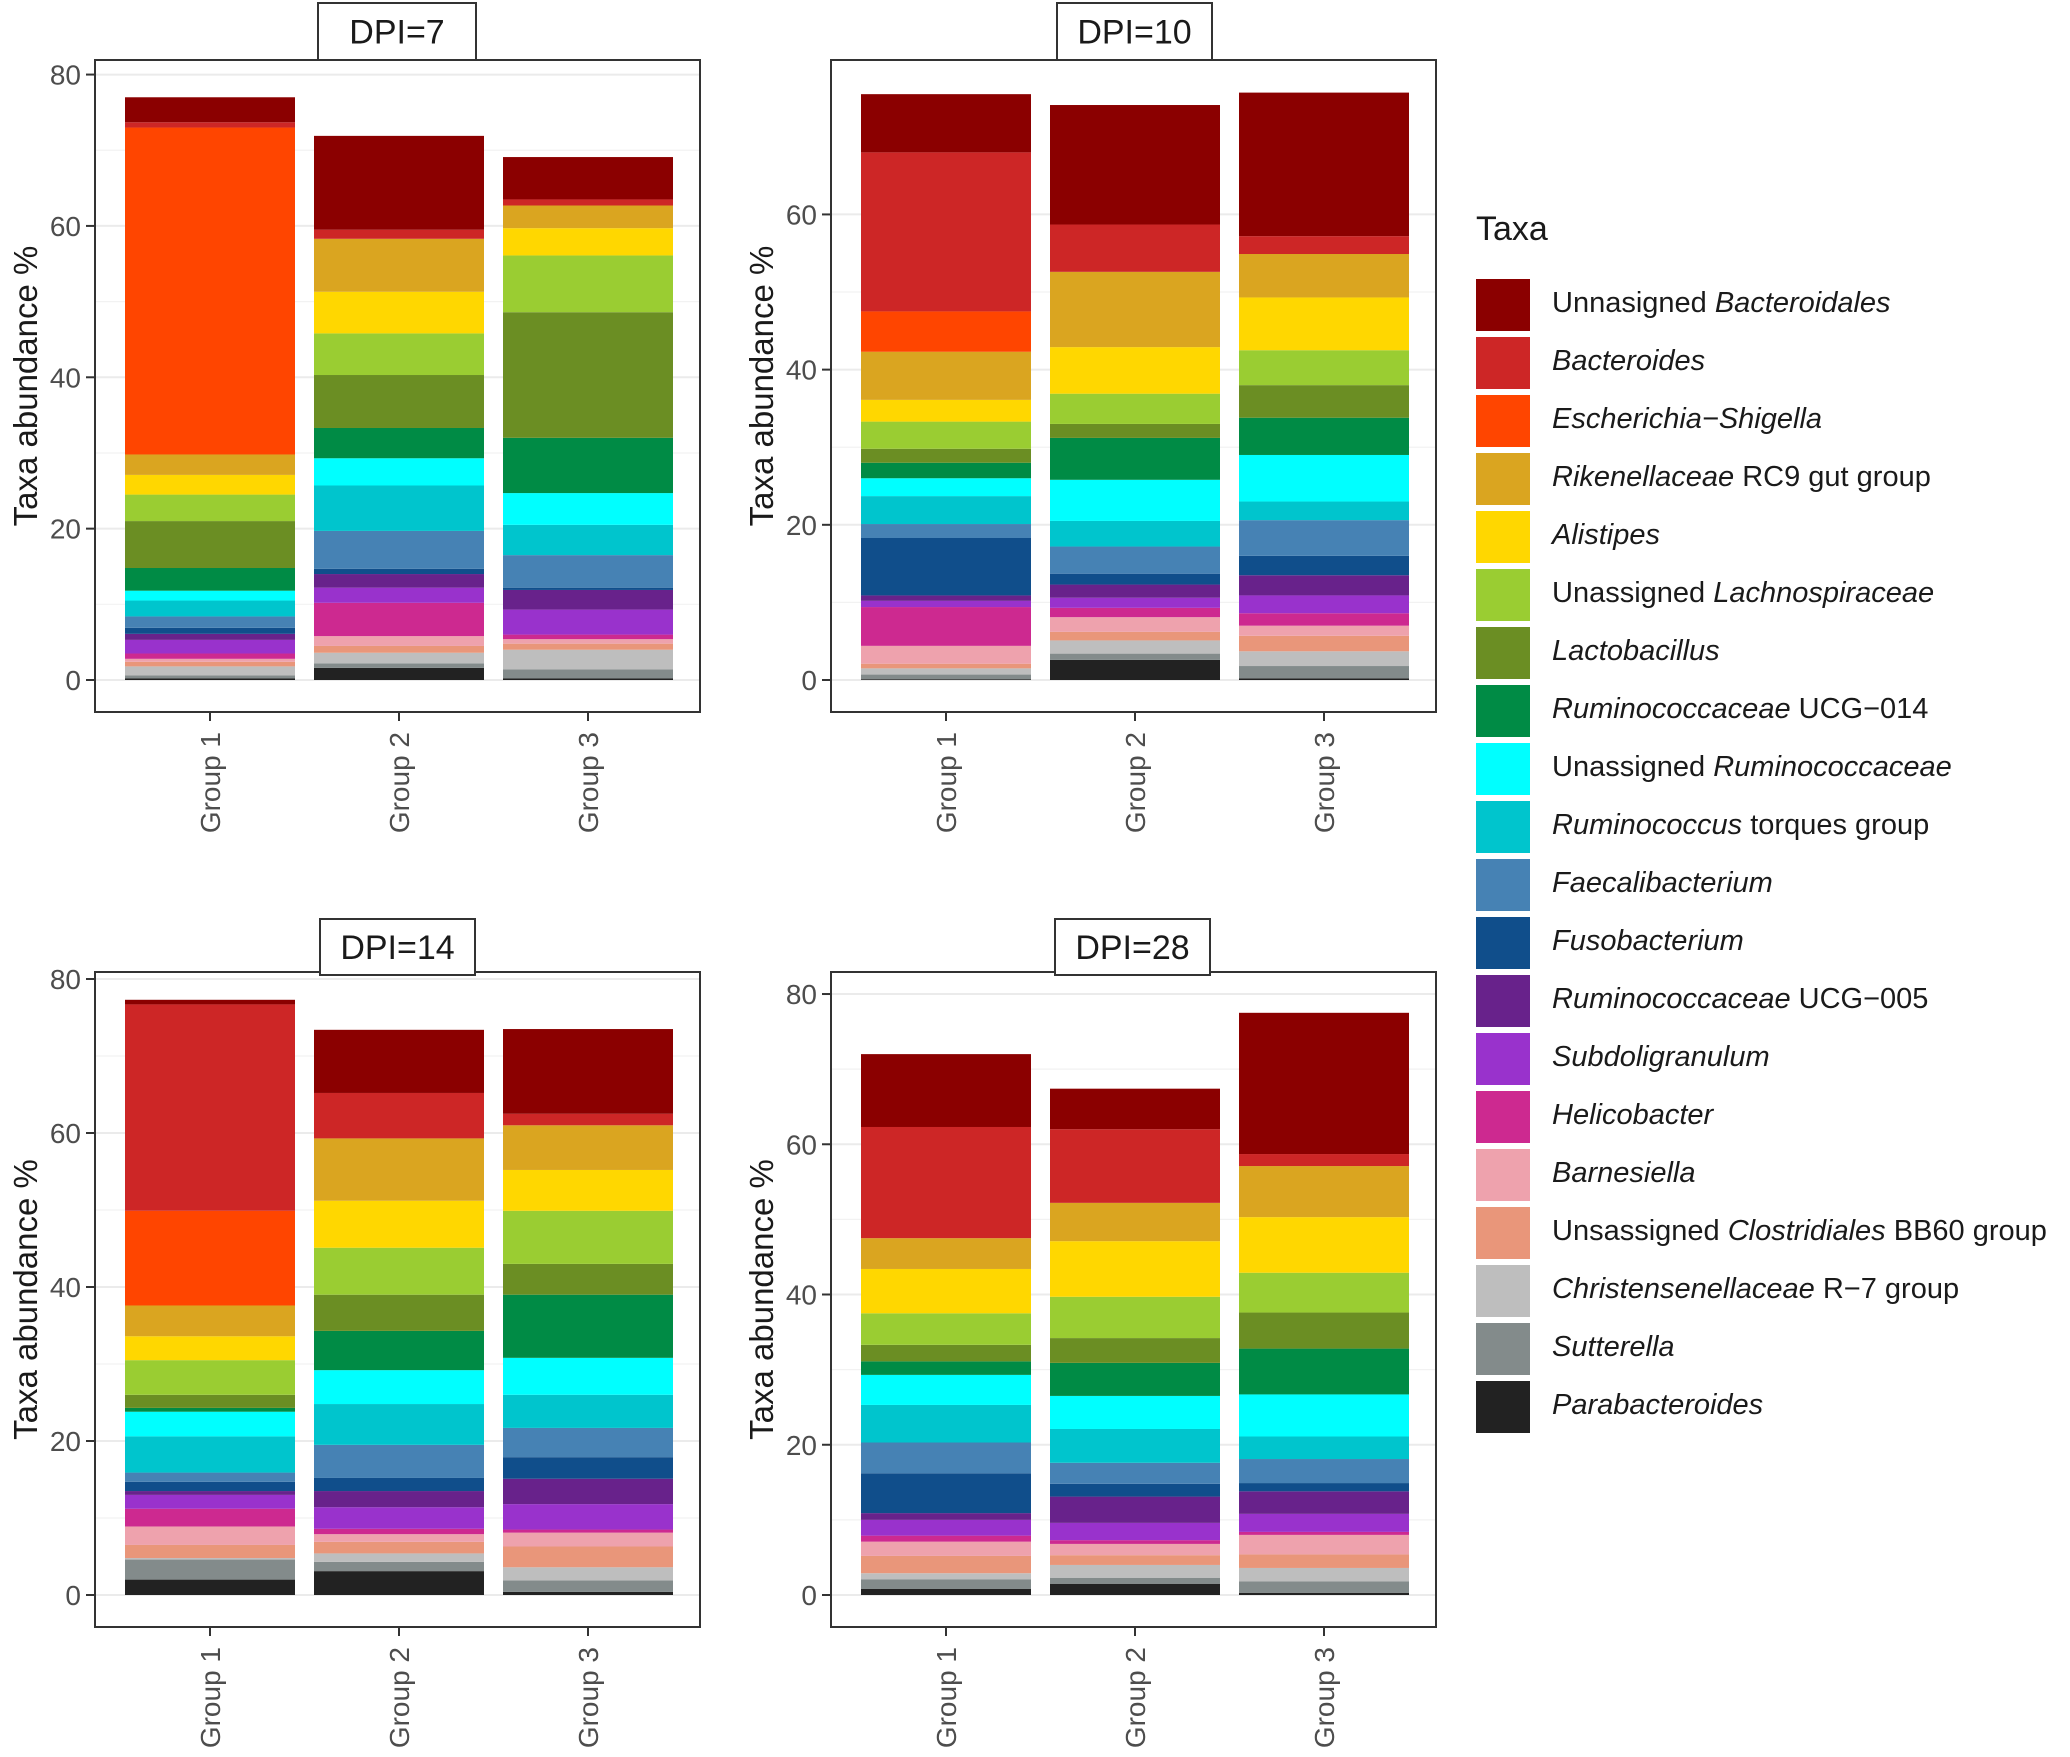 This screenshot has width=2070, height=1757. What do you see at coordinates (1740, 709) in the screenshot?
I see `legend-label: Ruminococcaceae UCG−014` at bounding box center [1740, 709].